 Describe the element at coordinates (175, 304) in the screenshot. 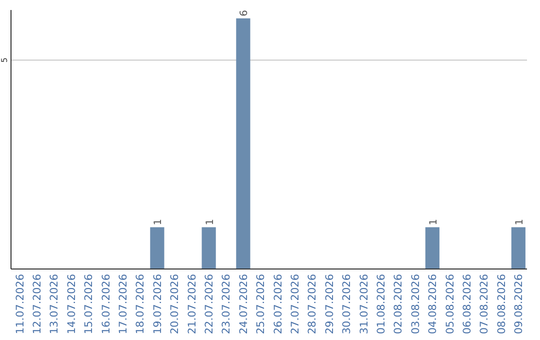

I see `x-tick-label: 20.07.2026` at that location.